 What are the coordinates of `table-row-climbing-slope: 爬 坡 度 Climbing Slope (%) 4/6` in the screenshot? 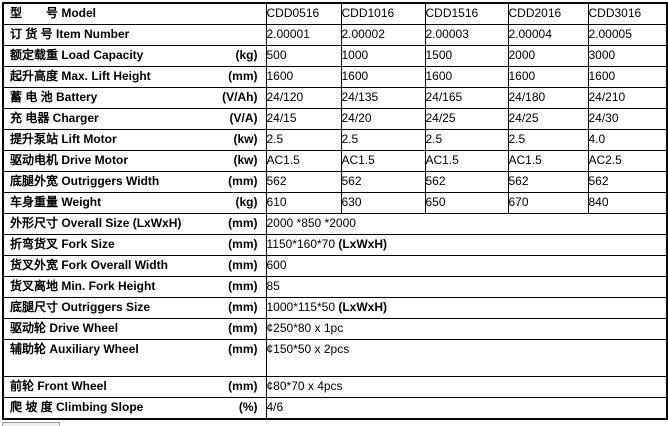 It's located at (335, 408).